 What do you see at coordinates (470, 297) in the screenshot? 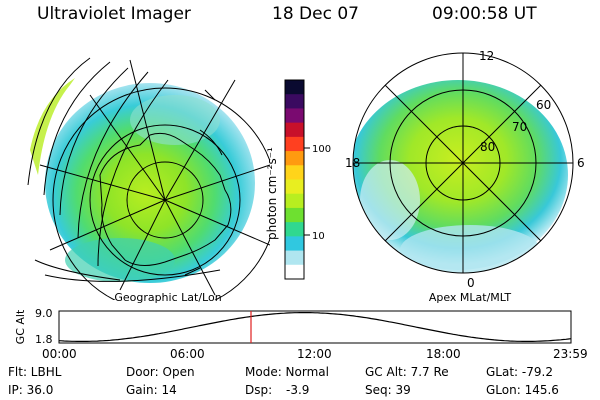
I see `right-map-label: Apex MLat/MLT` at bounding box center [470, 297].